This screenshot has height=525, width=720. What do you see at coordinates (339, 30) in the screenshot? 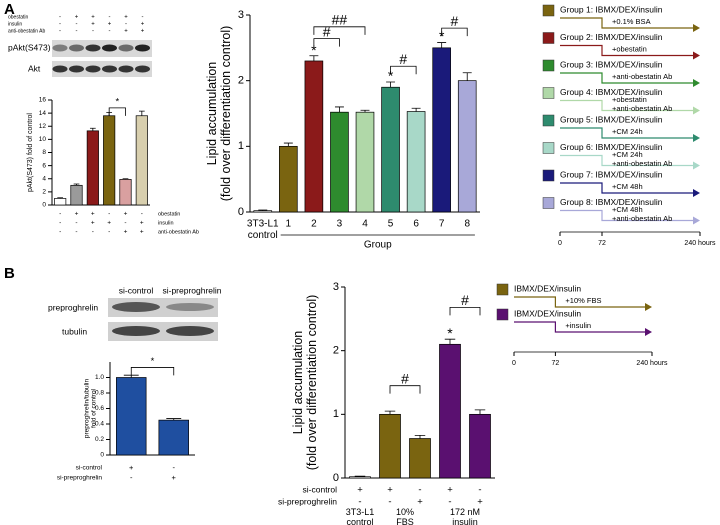
I see `significance-bracket` at bounding box center [339, 30].